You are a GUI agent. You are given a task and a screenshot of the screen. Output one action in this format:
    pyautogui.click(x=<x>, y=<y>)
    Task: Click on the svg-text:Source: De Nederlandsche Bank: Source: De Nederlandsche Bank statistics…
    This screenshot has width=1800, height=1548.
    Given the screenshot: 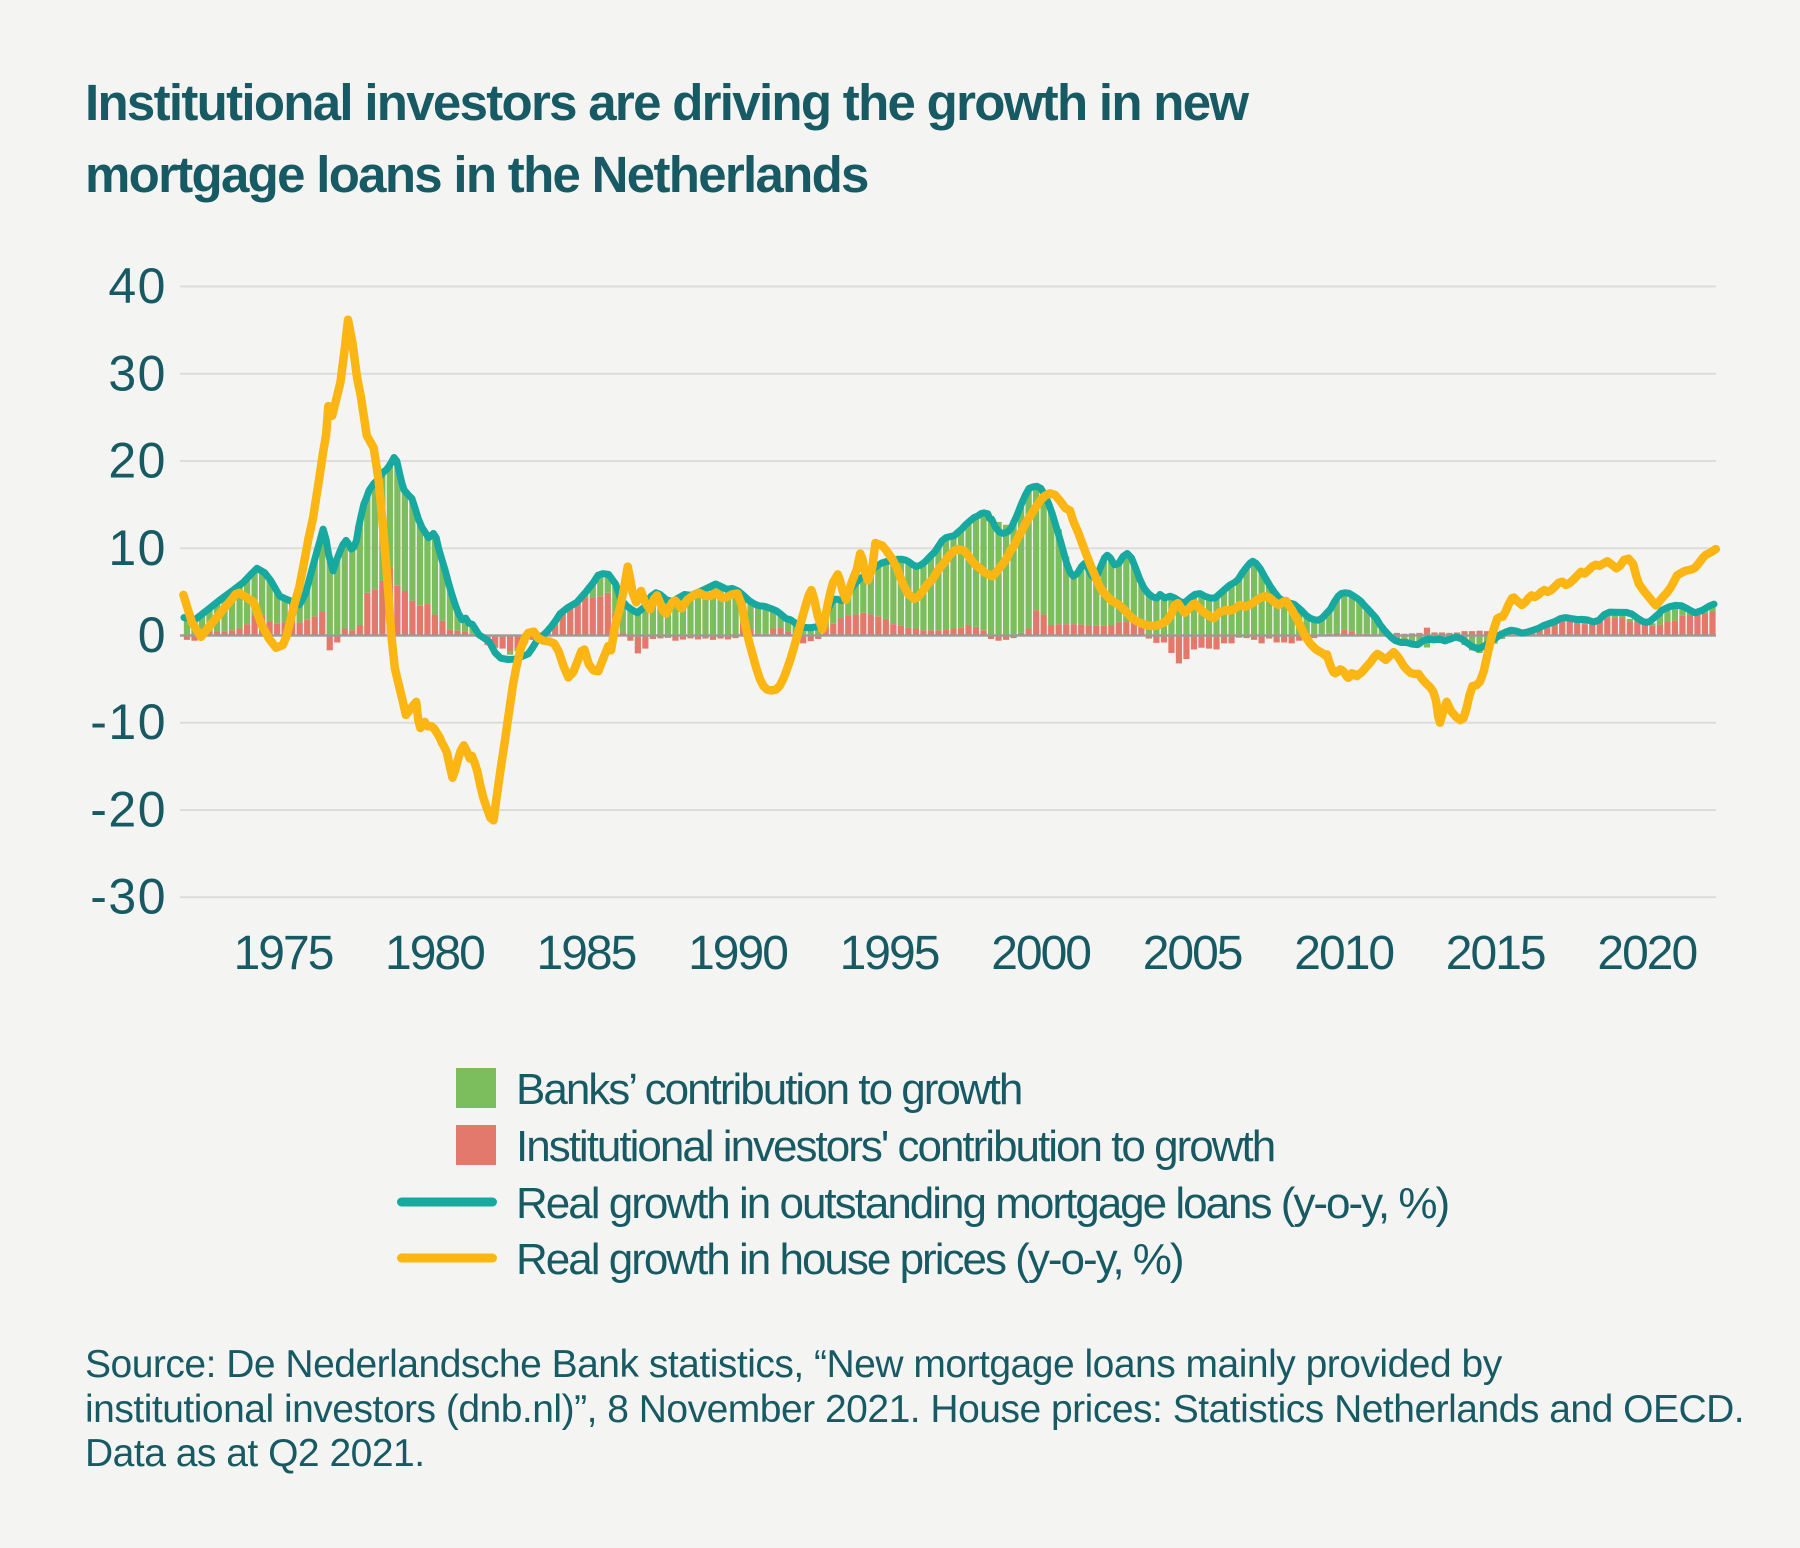 What is the action you would take?
    pyautogui.click(x=794, y=1364)
    